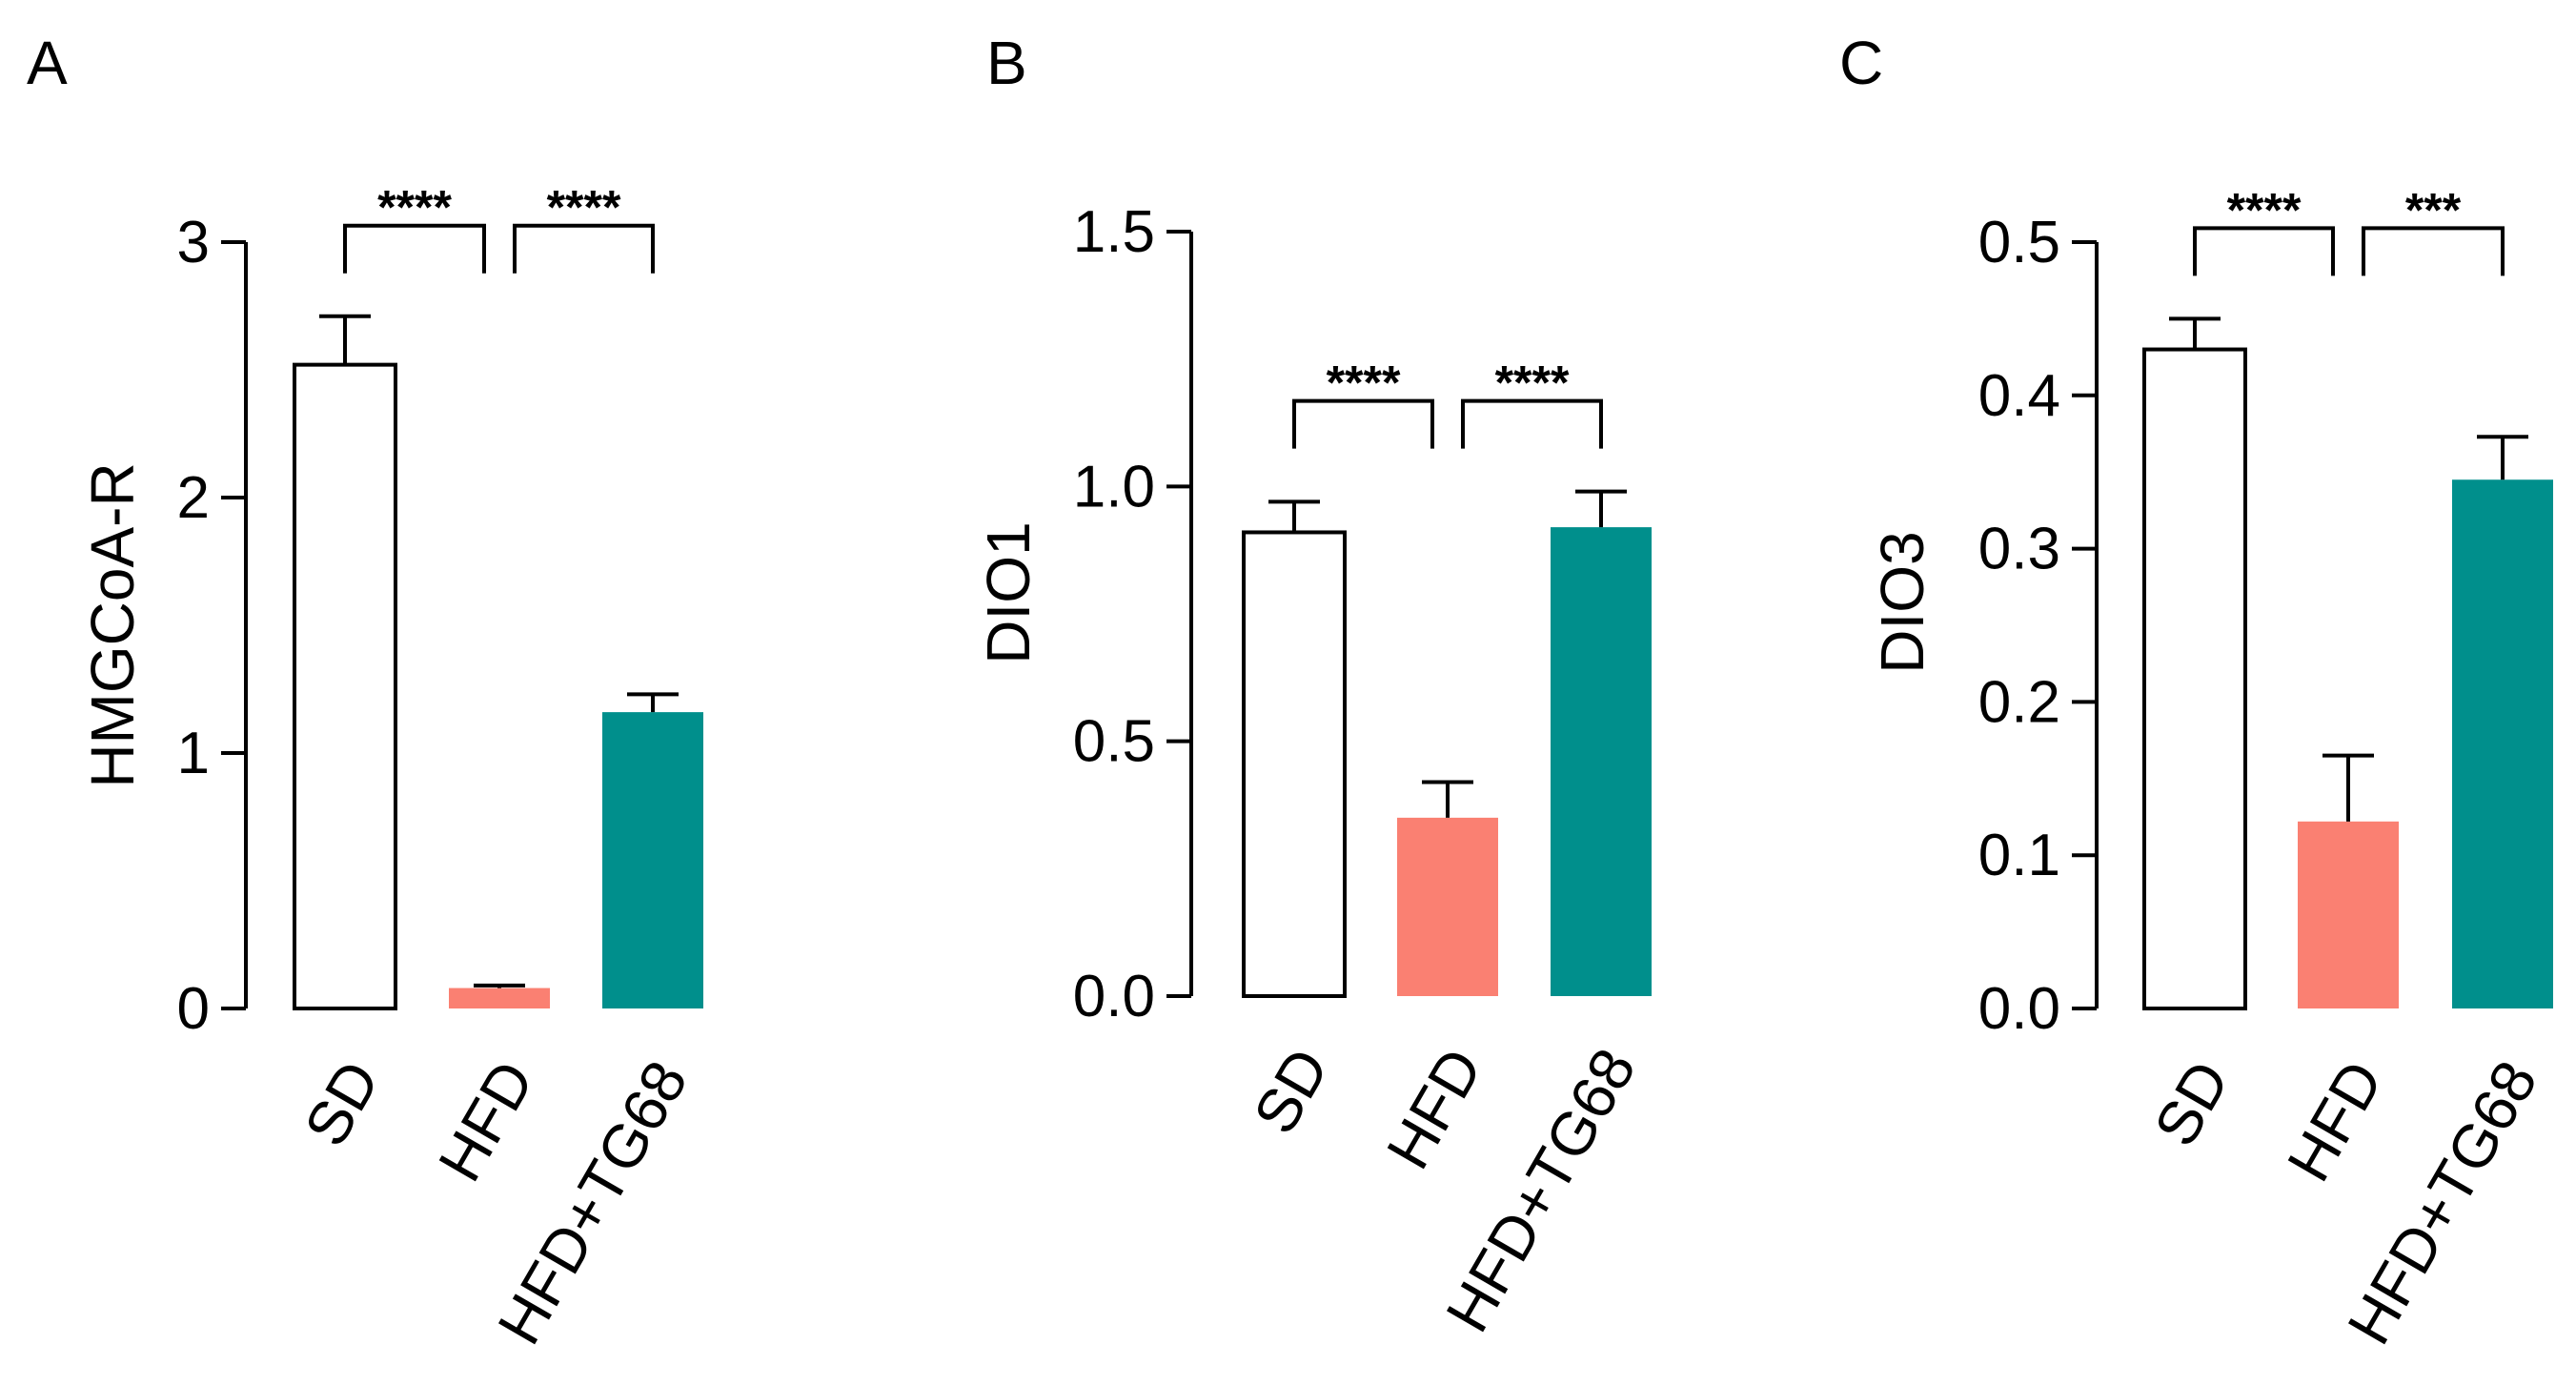  What do you see at coordinates (2433, 209) in the screenshot?
I see `significance-label: ***` at bounding box center [2433, 209].